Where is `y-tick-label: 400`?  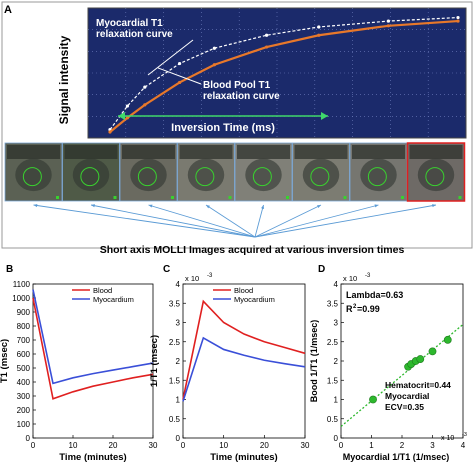
y-tick-label: 400 is located at coordinates (24, 382).